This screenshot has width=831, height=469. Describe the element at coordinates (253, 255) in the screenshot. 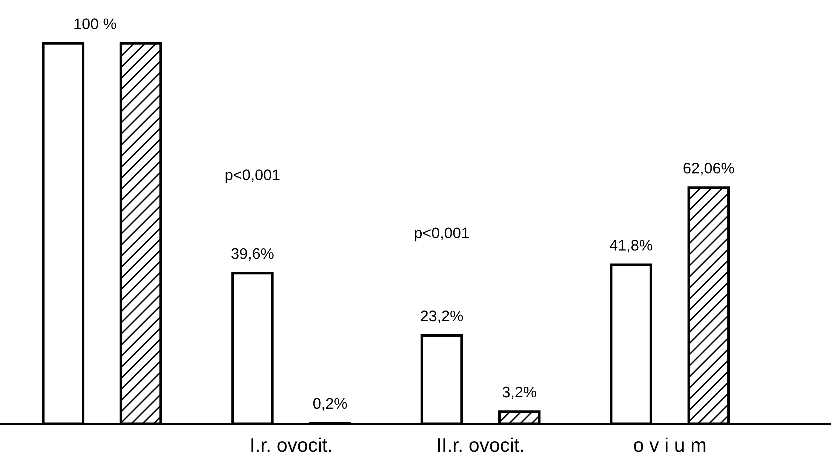

I see `data-label: 39,6%` at that location.